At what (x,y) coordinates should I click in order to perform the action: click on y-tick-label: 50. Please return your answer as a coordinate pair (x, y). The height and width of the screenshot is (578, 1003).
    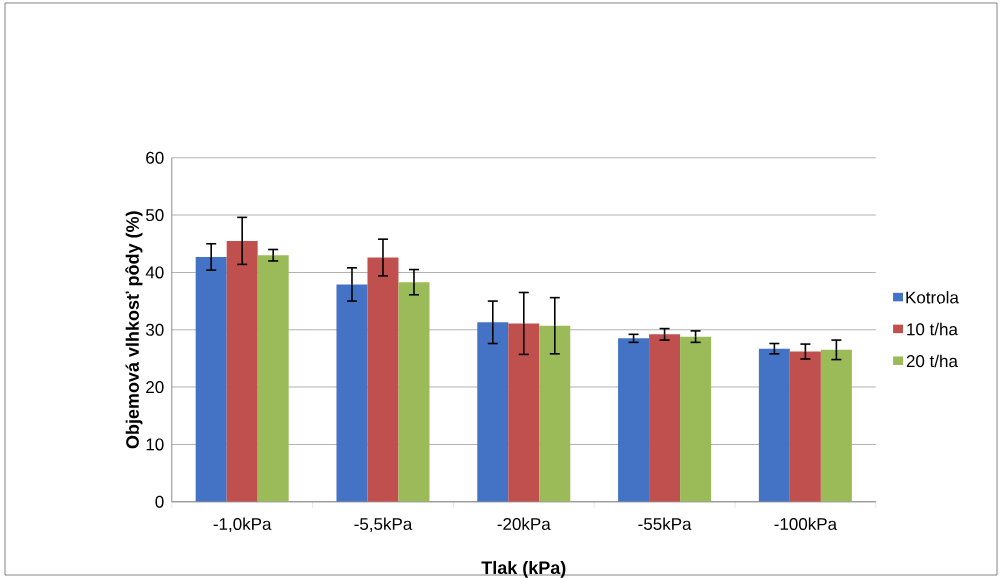
    Looking at the image, I should click on (155, 215).